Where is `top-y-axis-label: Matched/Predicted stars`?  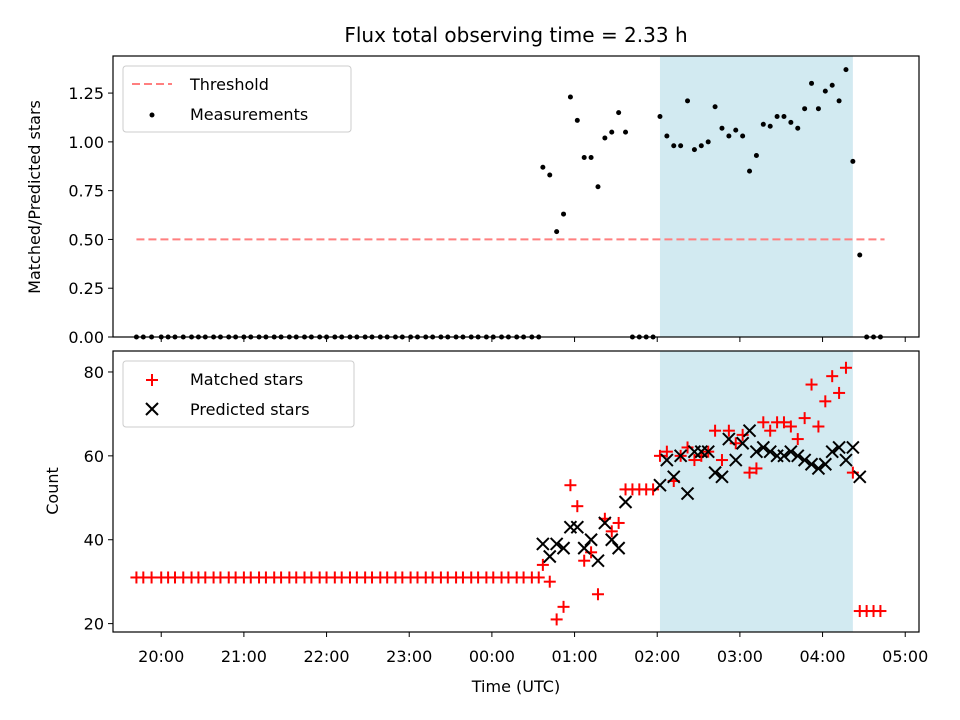 top-y-axis-label: Matched/Predicted stars is located at coordinates (34, 197).